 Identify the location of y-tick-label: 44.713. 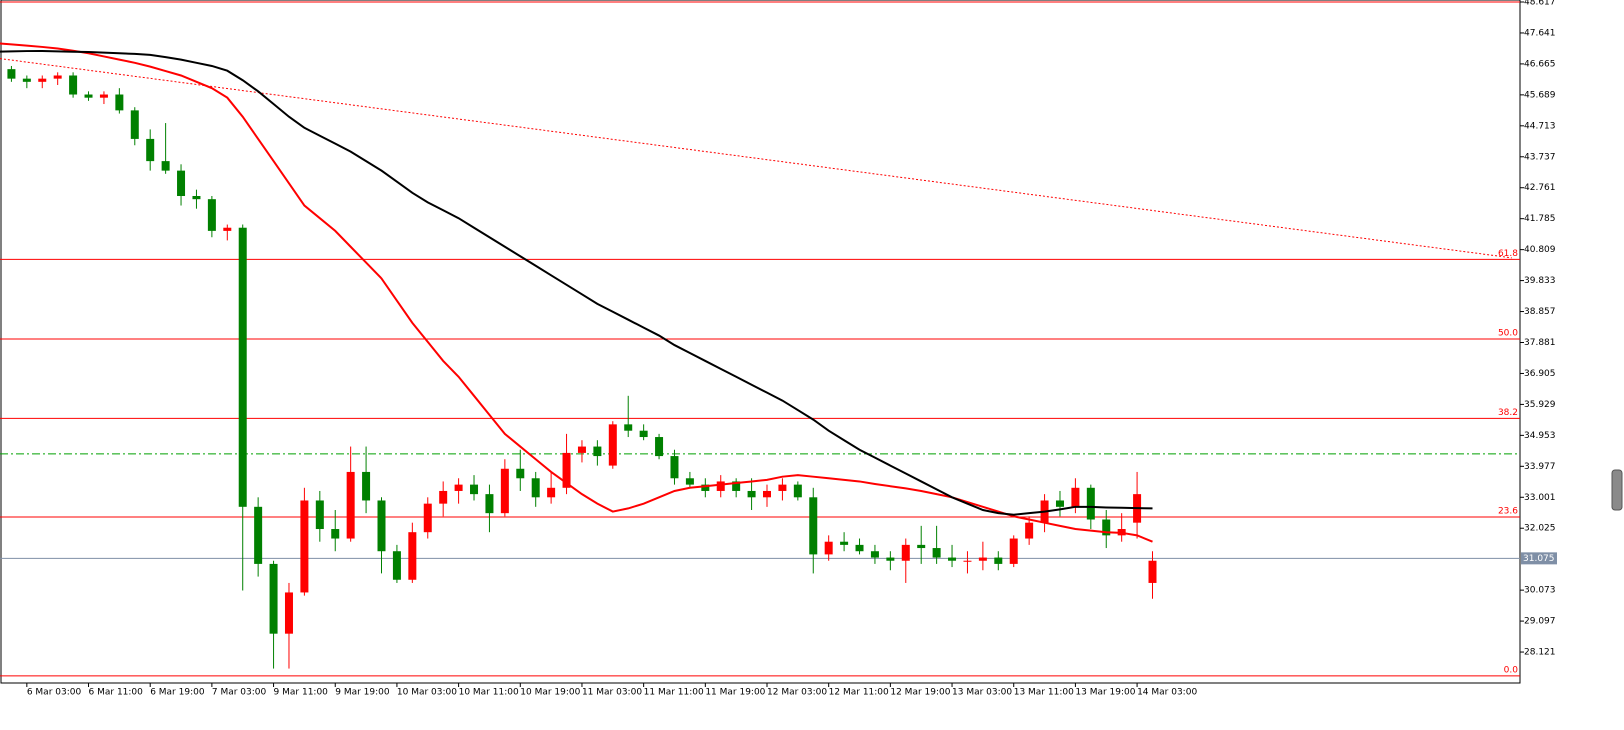
(1540, 126).